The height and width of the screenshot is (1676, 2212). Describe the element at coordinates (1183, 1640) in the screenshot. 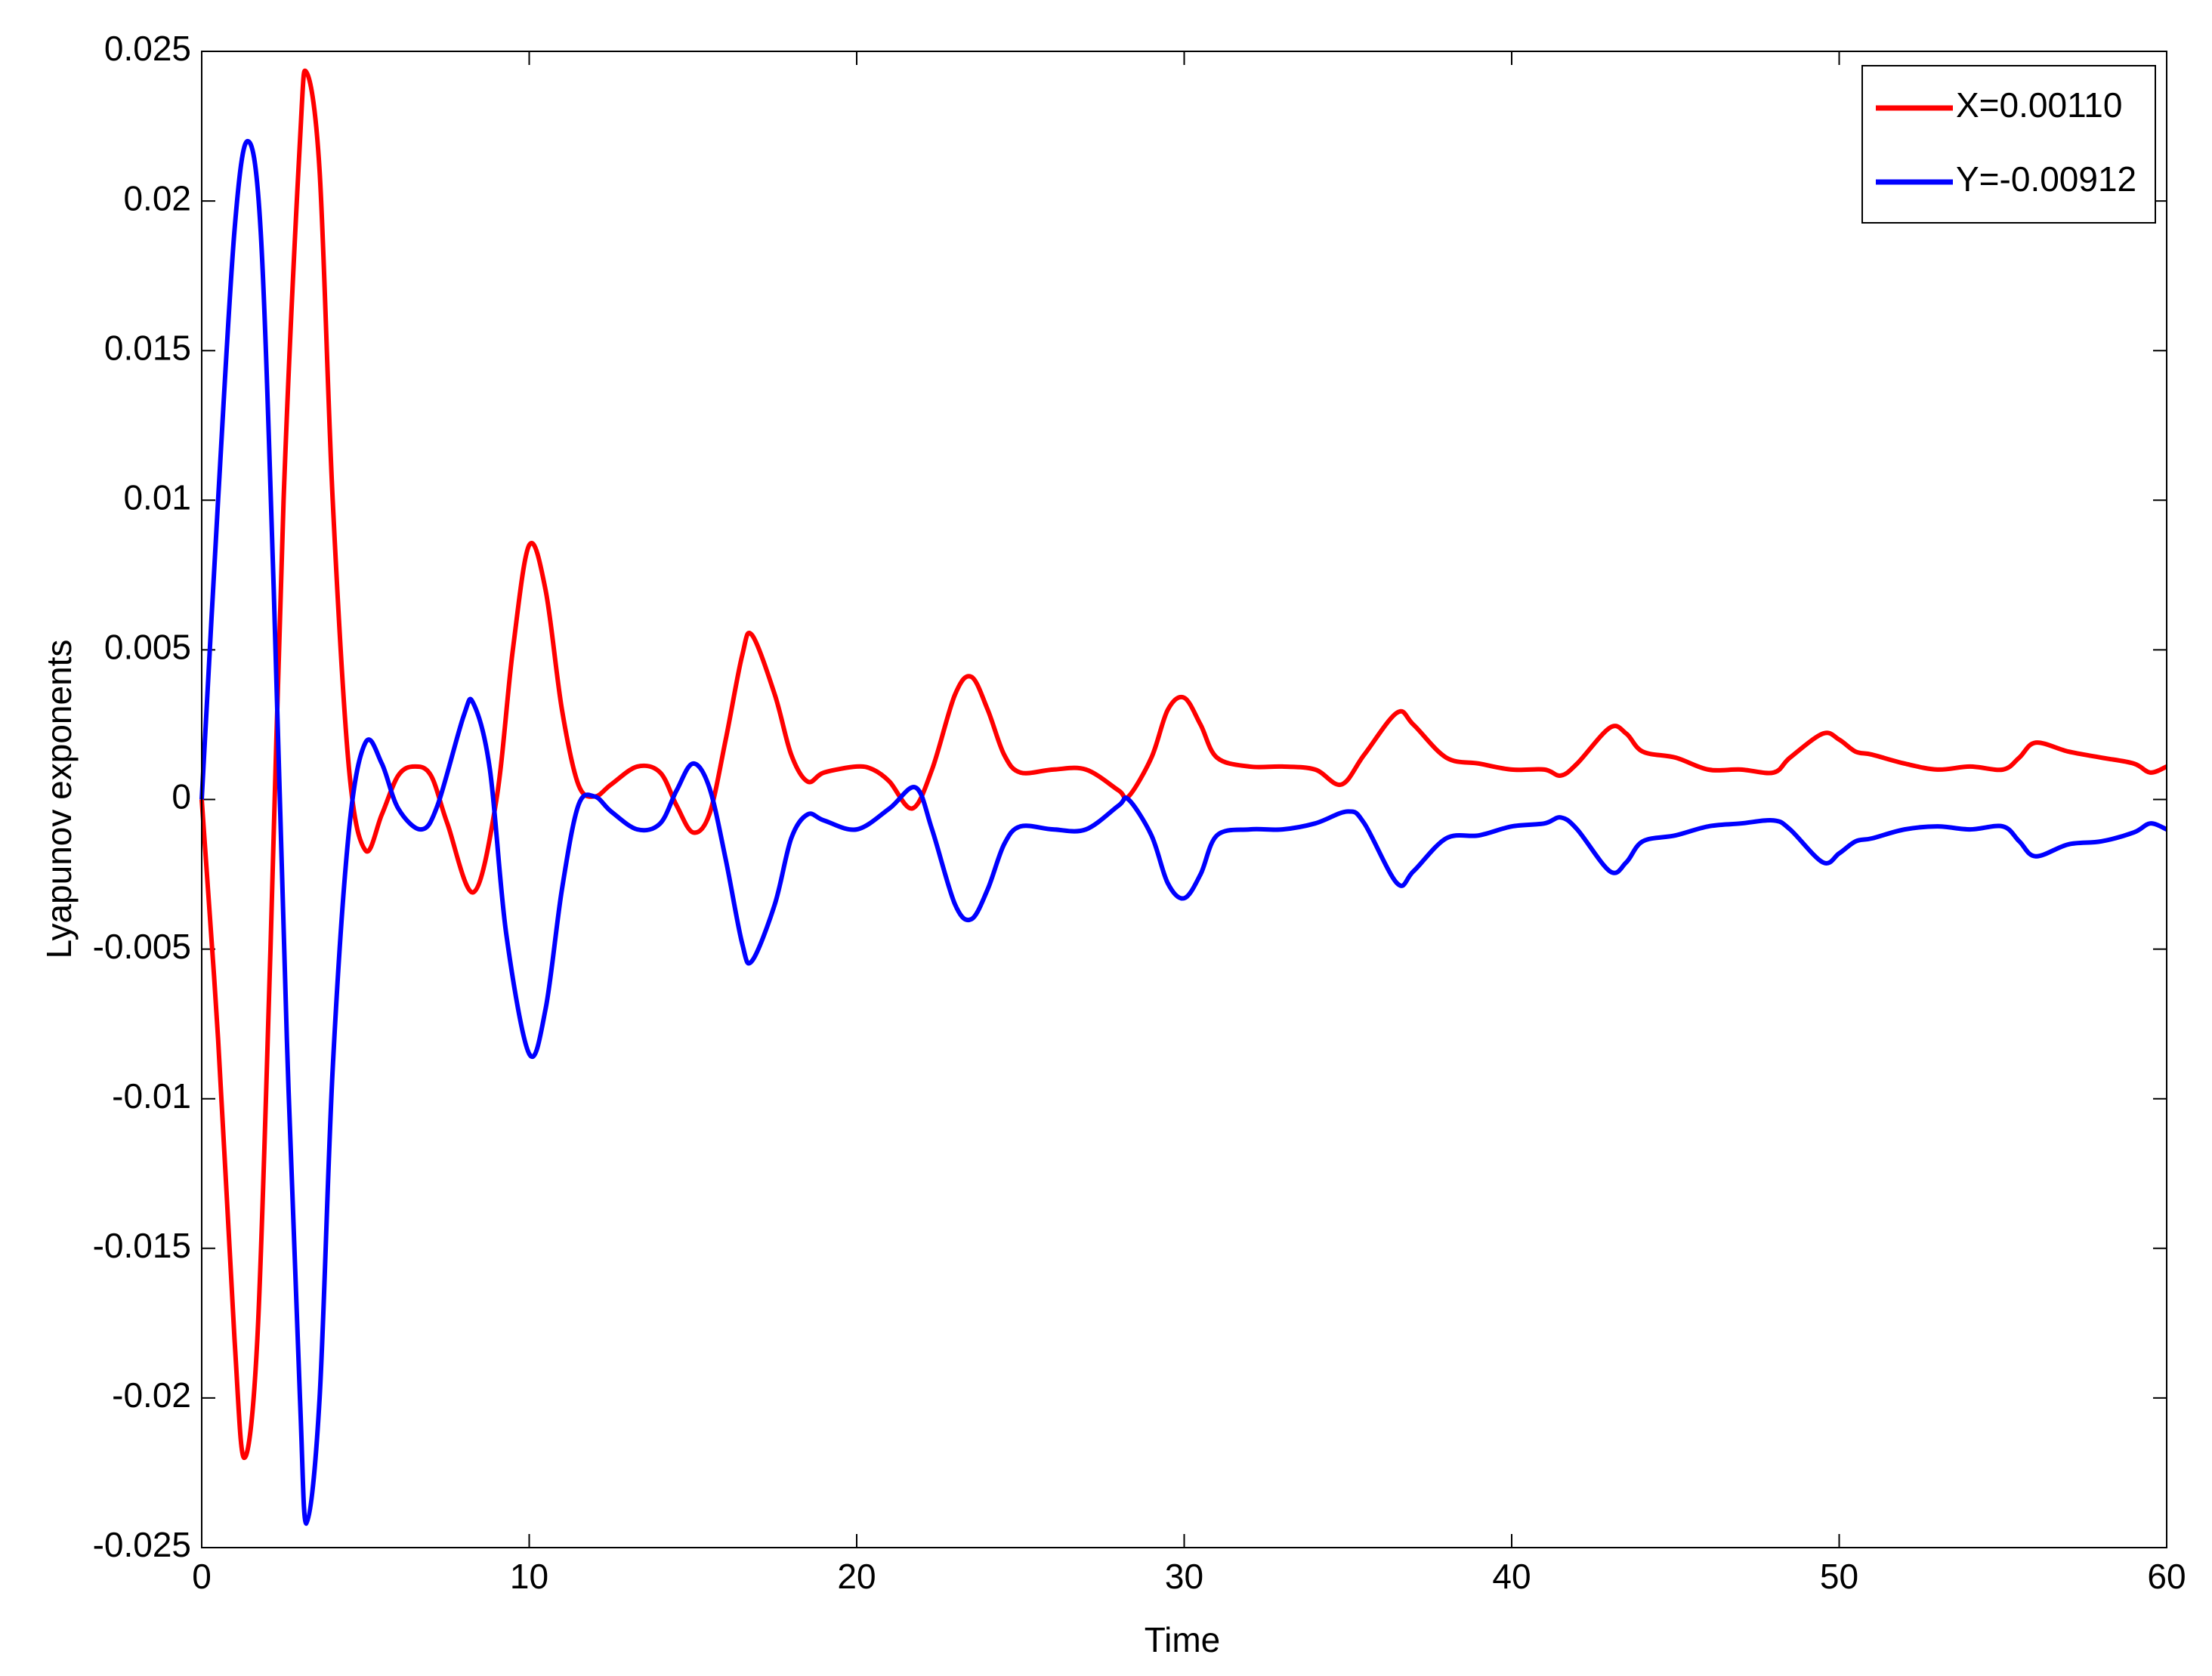

I see `x-axis-label: Time` at that location.